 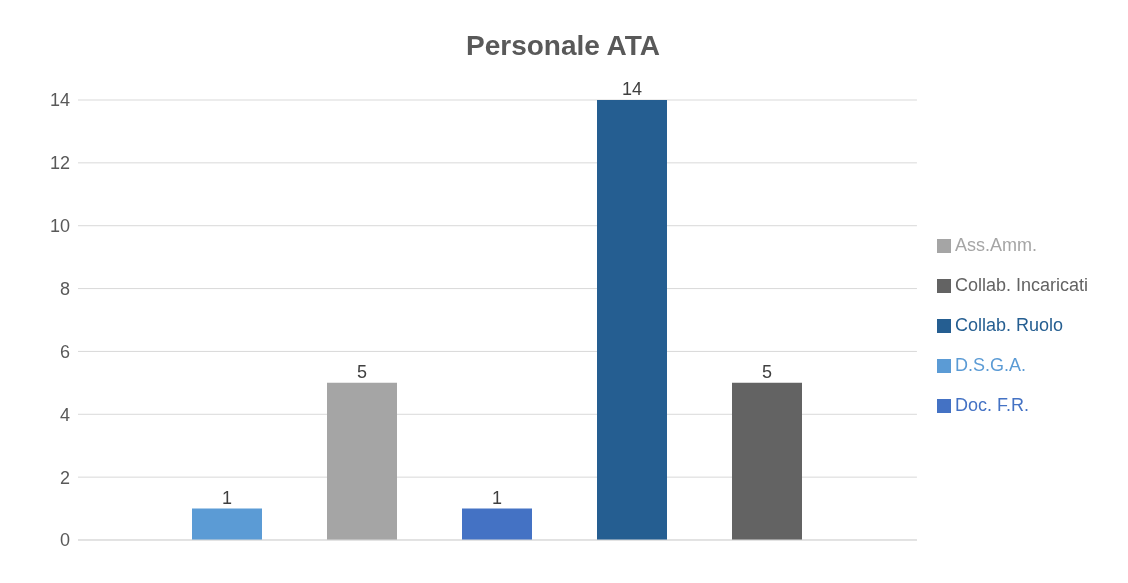 I want to click on chart-title: Personale ATA, so click(x=563, y=46).